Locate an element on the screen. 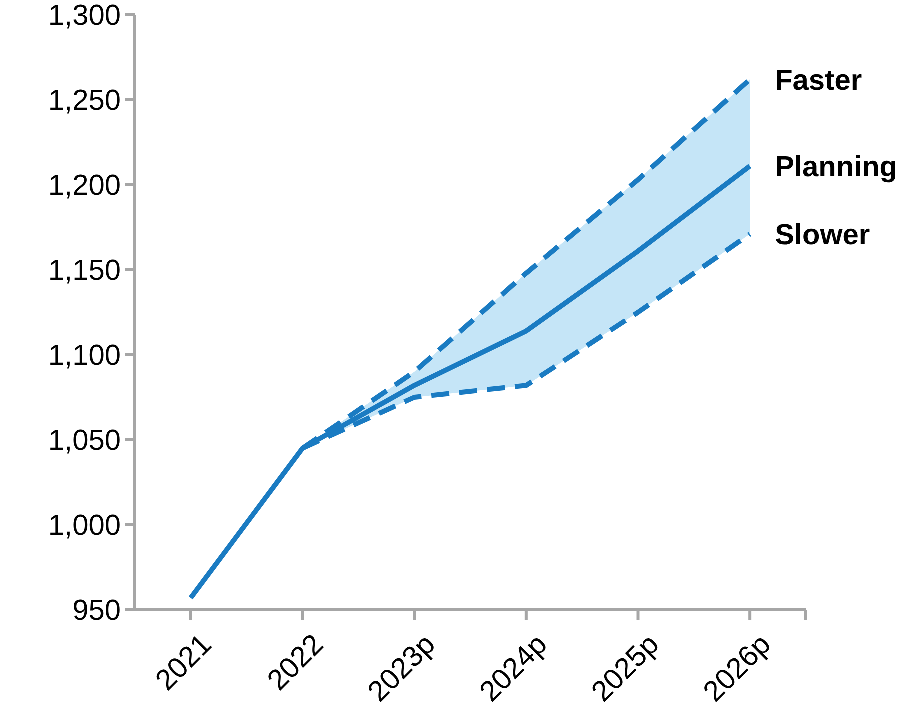 The width and height of the screenshot is (924, 721). series-label: Planning is located at coordinates (836, 167).